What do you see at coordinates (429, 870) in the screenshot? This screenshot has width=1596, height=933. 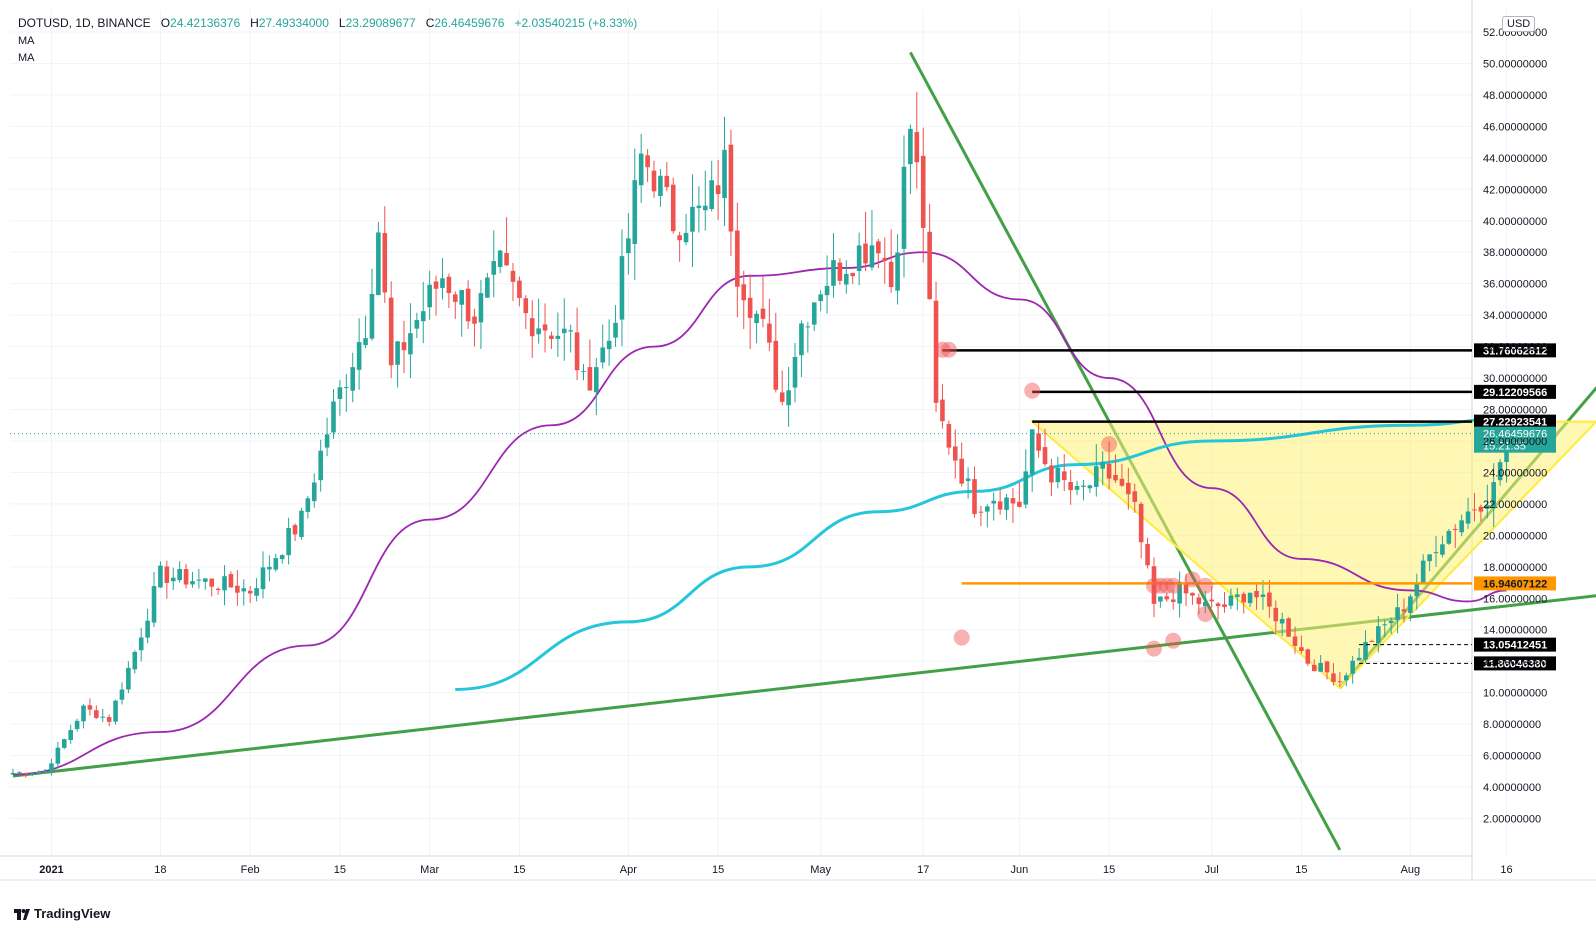 I see `time-tick-label: Mar` at bounding box center [429, 870].